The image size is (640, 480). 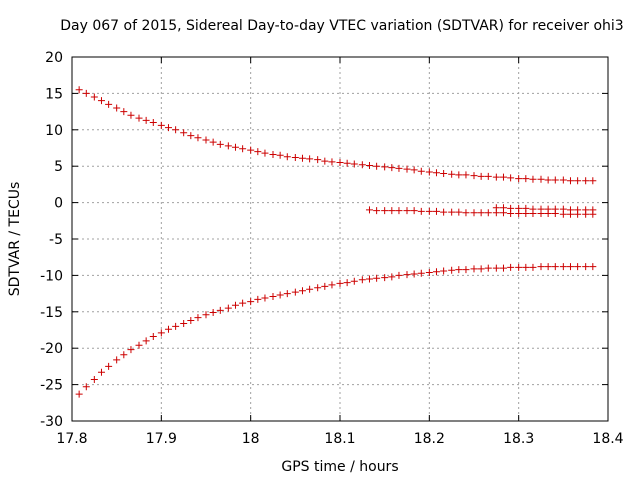 I want to click on x-tick-label: 17.8, so click(x=71, y=439).